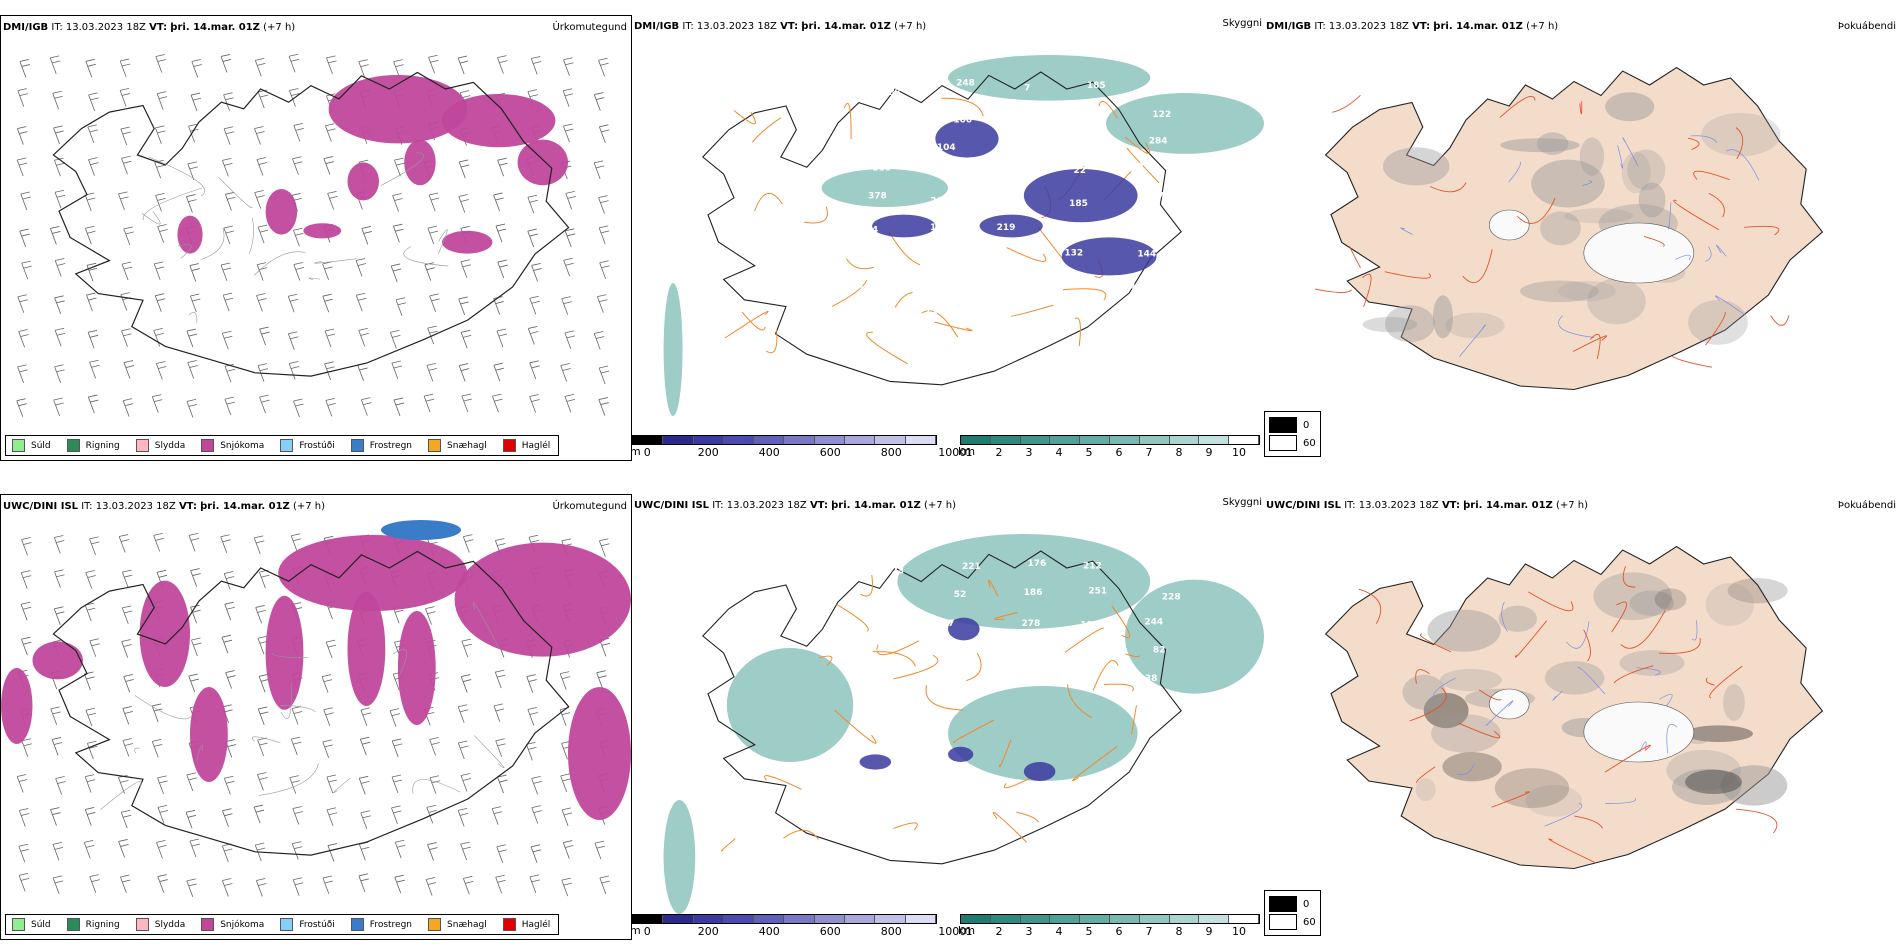 The image size is (1900, 950). Describe the element at coordinates (1292, 904) in the screenshot. I see `fog-legend-row: 0` at that location.